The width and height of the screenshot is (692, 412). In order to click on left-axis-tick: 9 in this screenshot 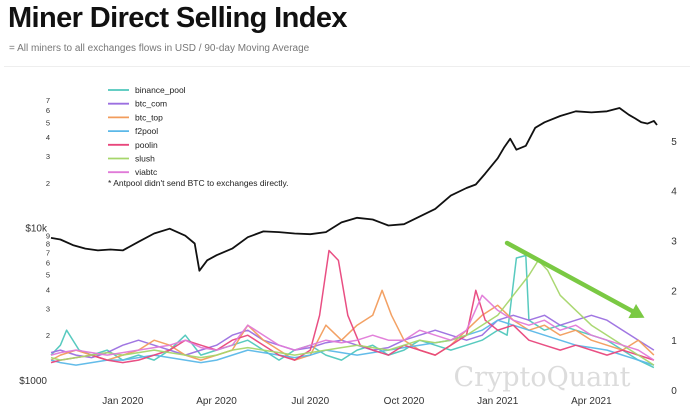, I will do `click(48, 236)`.